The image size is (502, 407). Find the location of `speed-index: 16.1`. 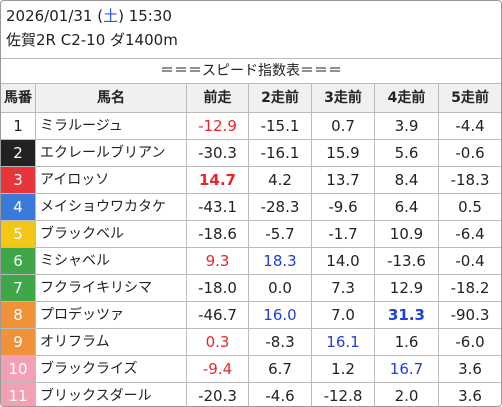

speed-index: 16.1 is located at coordinates (342, 342).